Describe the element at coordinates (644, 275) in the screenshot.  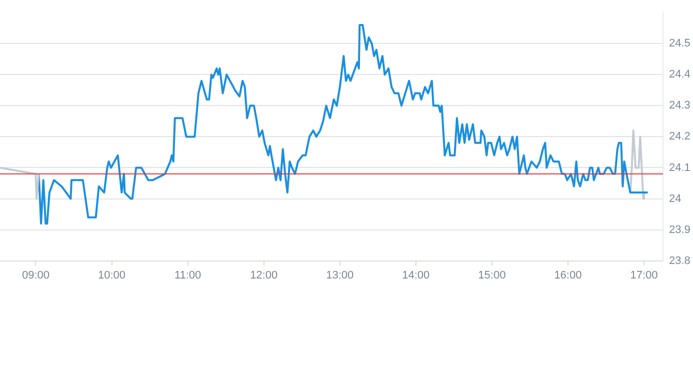
I see `x-tick-label: 17:00` at that location.